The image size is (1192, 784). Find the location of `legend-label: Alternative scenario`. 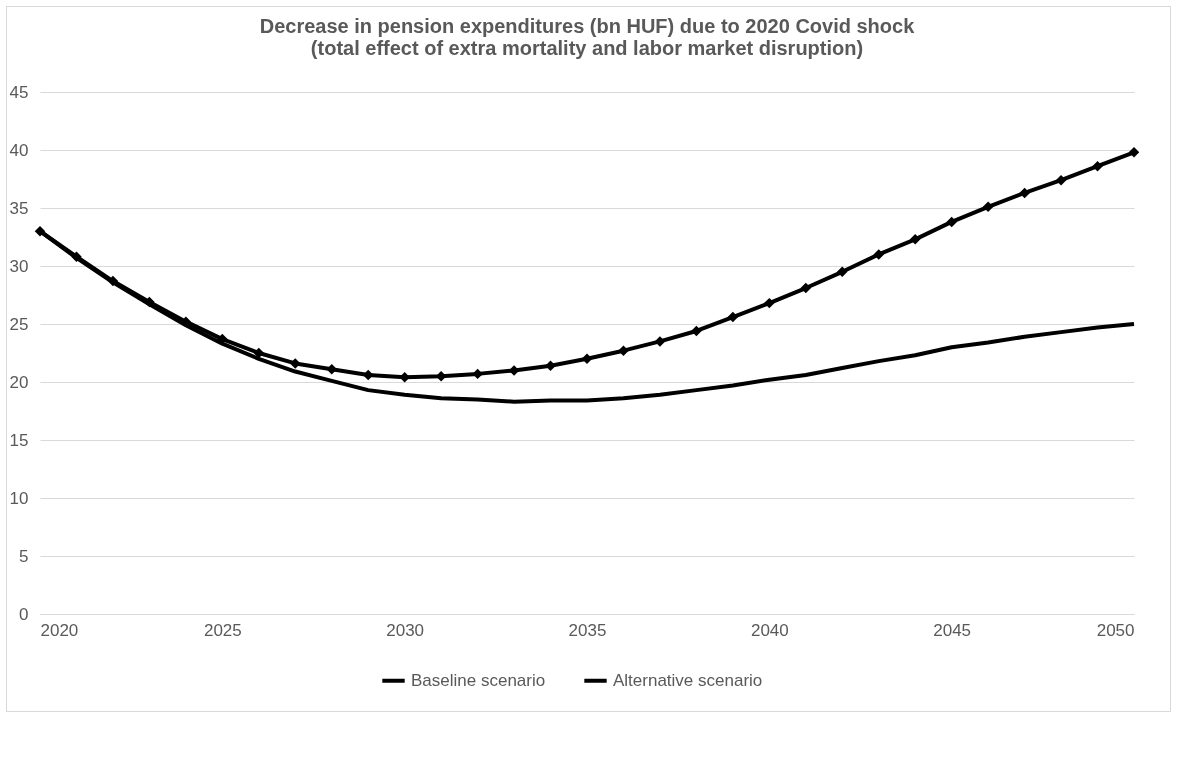

legend-label: Alternative scenario is located at coordinates (688, 680).